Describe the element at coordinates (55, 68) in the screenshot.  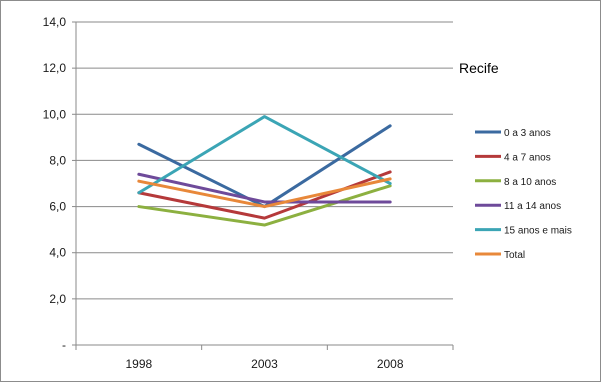
I see `y-tick-label: 12,0` at that location.